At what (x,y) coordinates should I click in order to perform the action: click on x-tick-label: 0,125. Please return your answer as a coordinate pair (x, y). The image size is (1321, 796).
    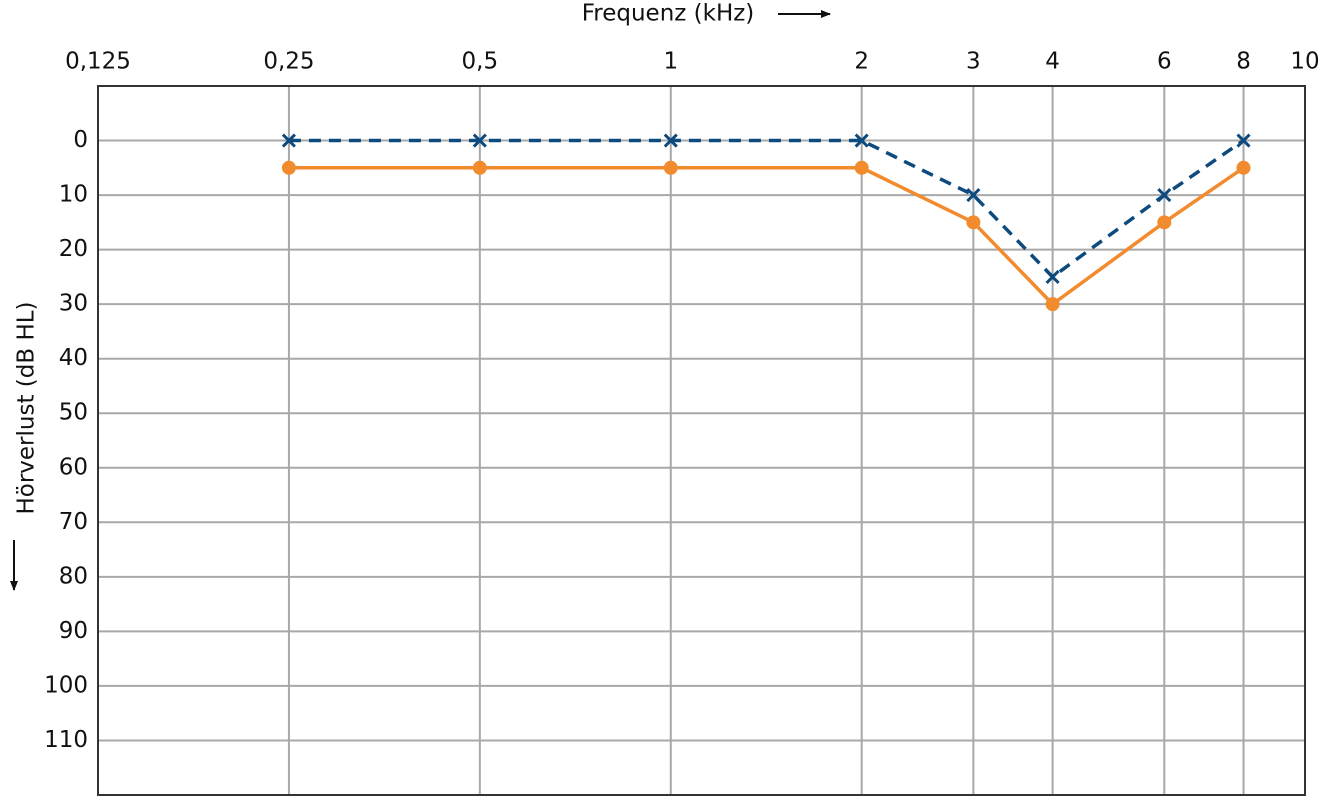
    Looking at the image, I should click on (98, 62).